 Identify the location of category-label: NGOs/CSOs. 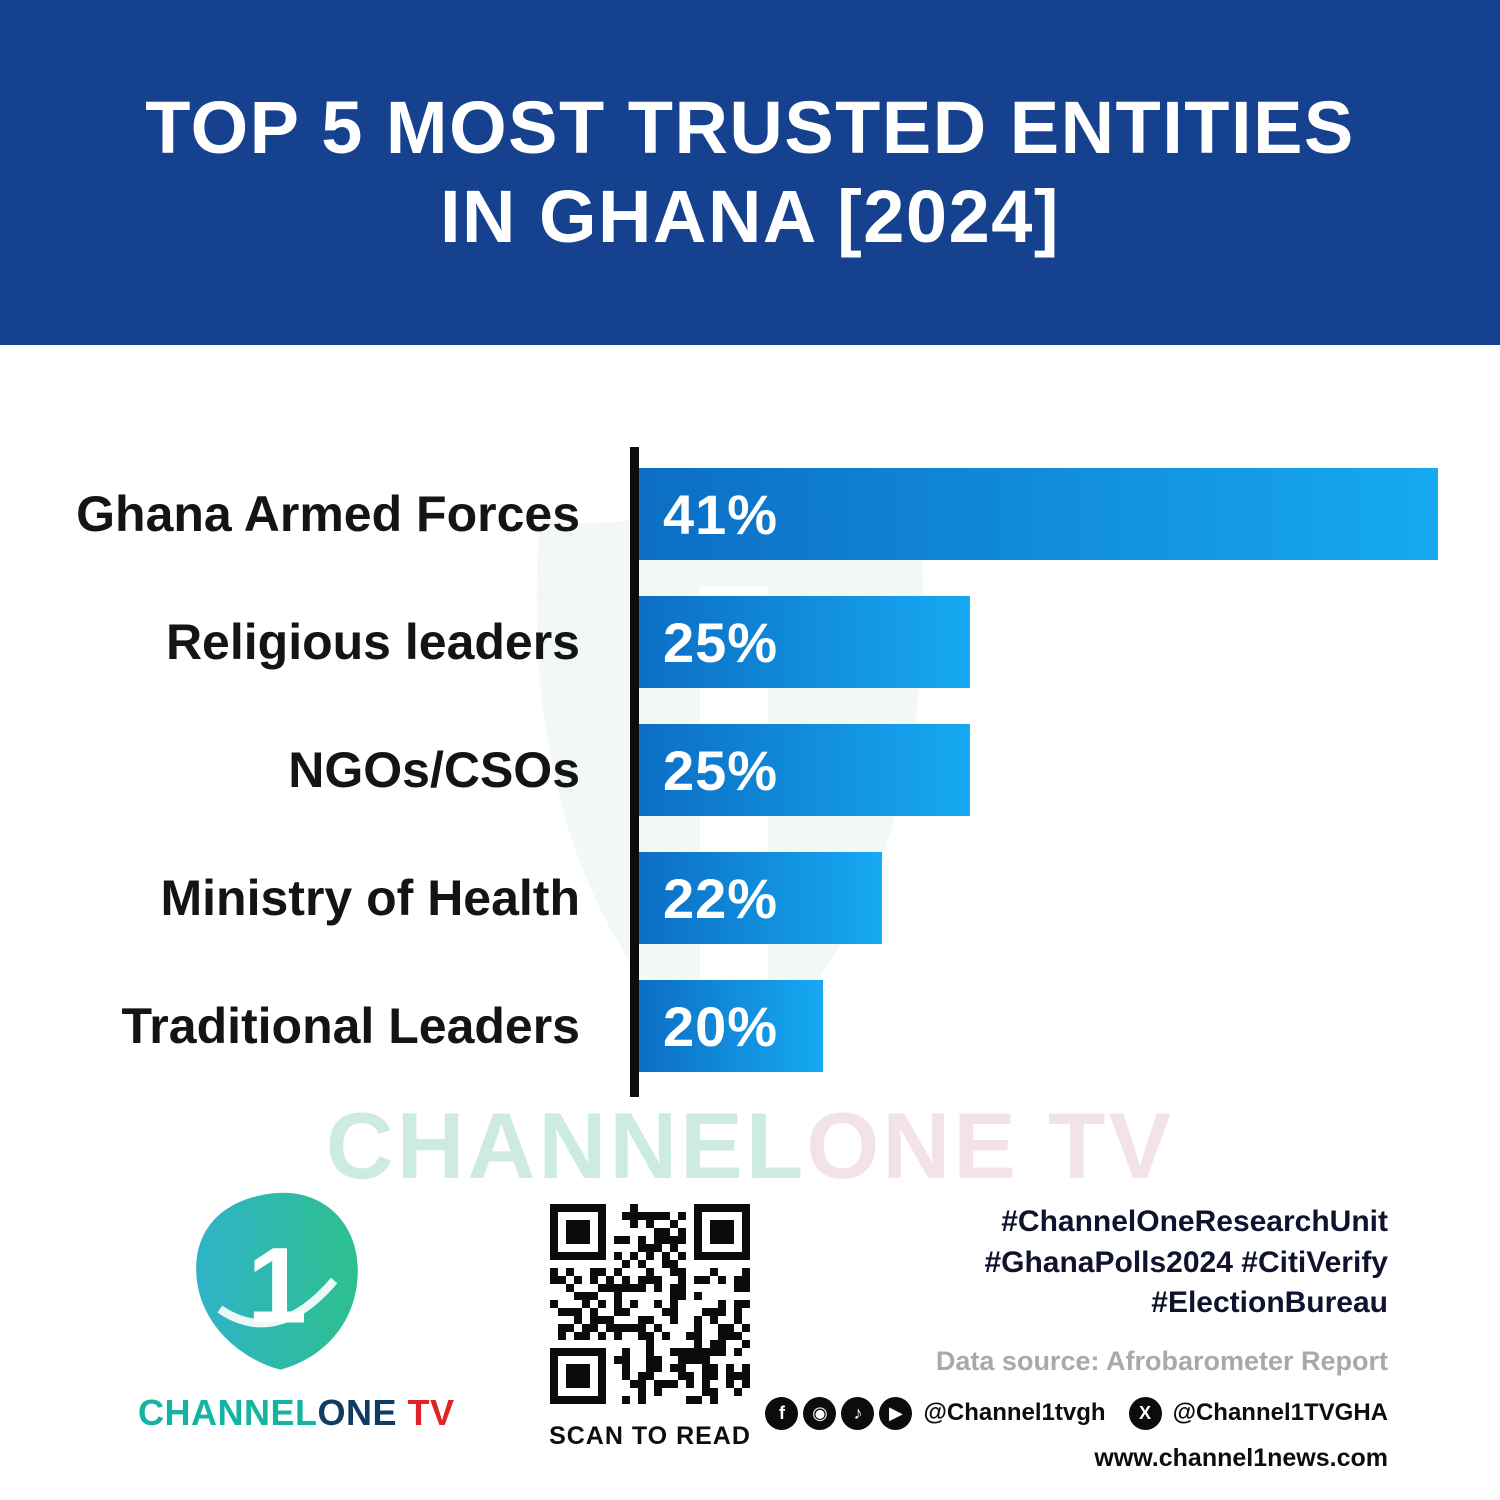
(434, 770).